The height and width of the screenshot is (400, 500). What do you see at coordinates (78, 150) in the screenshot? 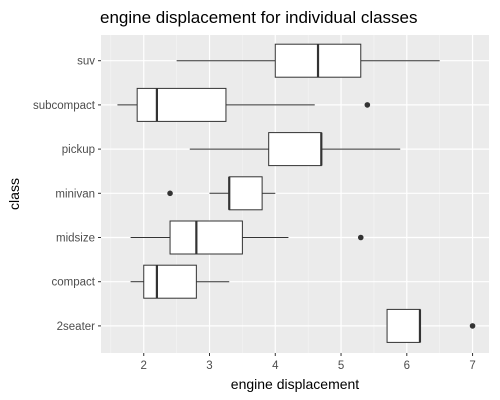
I see `y-tick-label: pickup` at bounding box center [78, 150].